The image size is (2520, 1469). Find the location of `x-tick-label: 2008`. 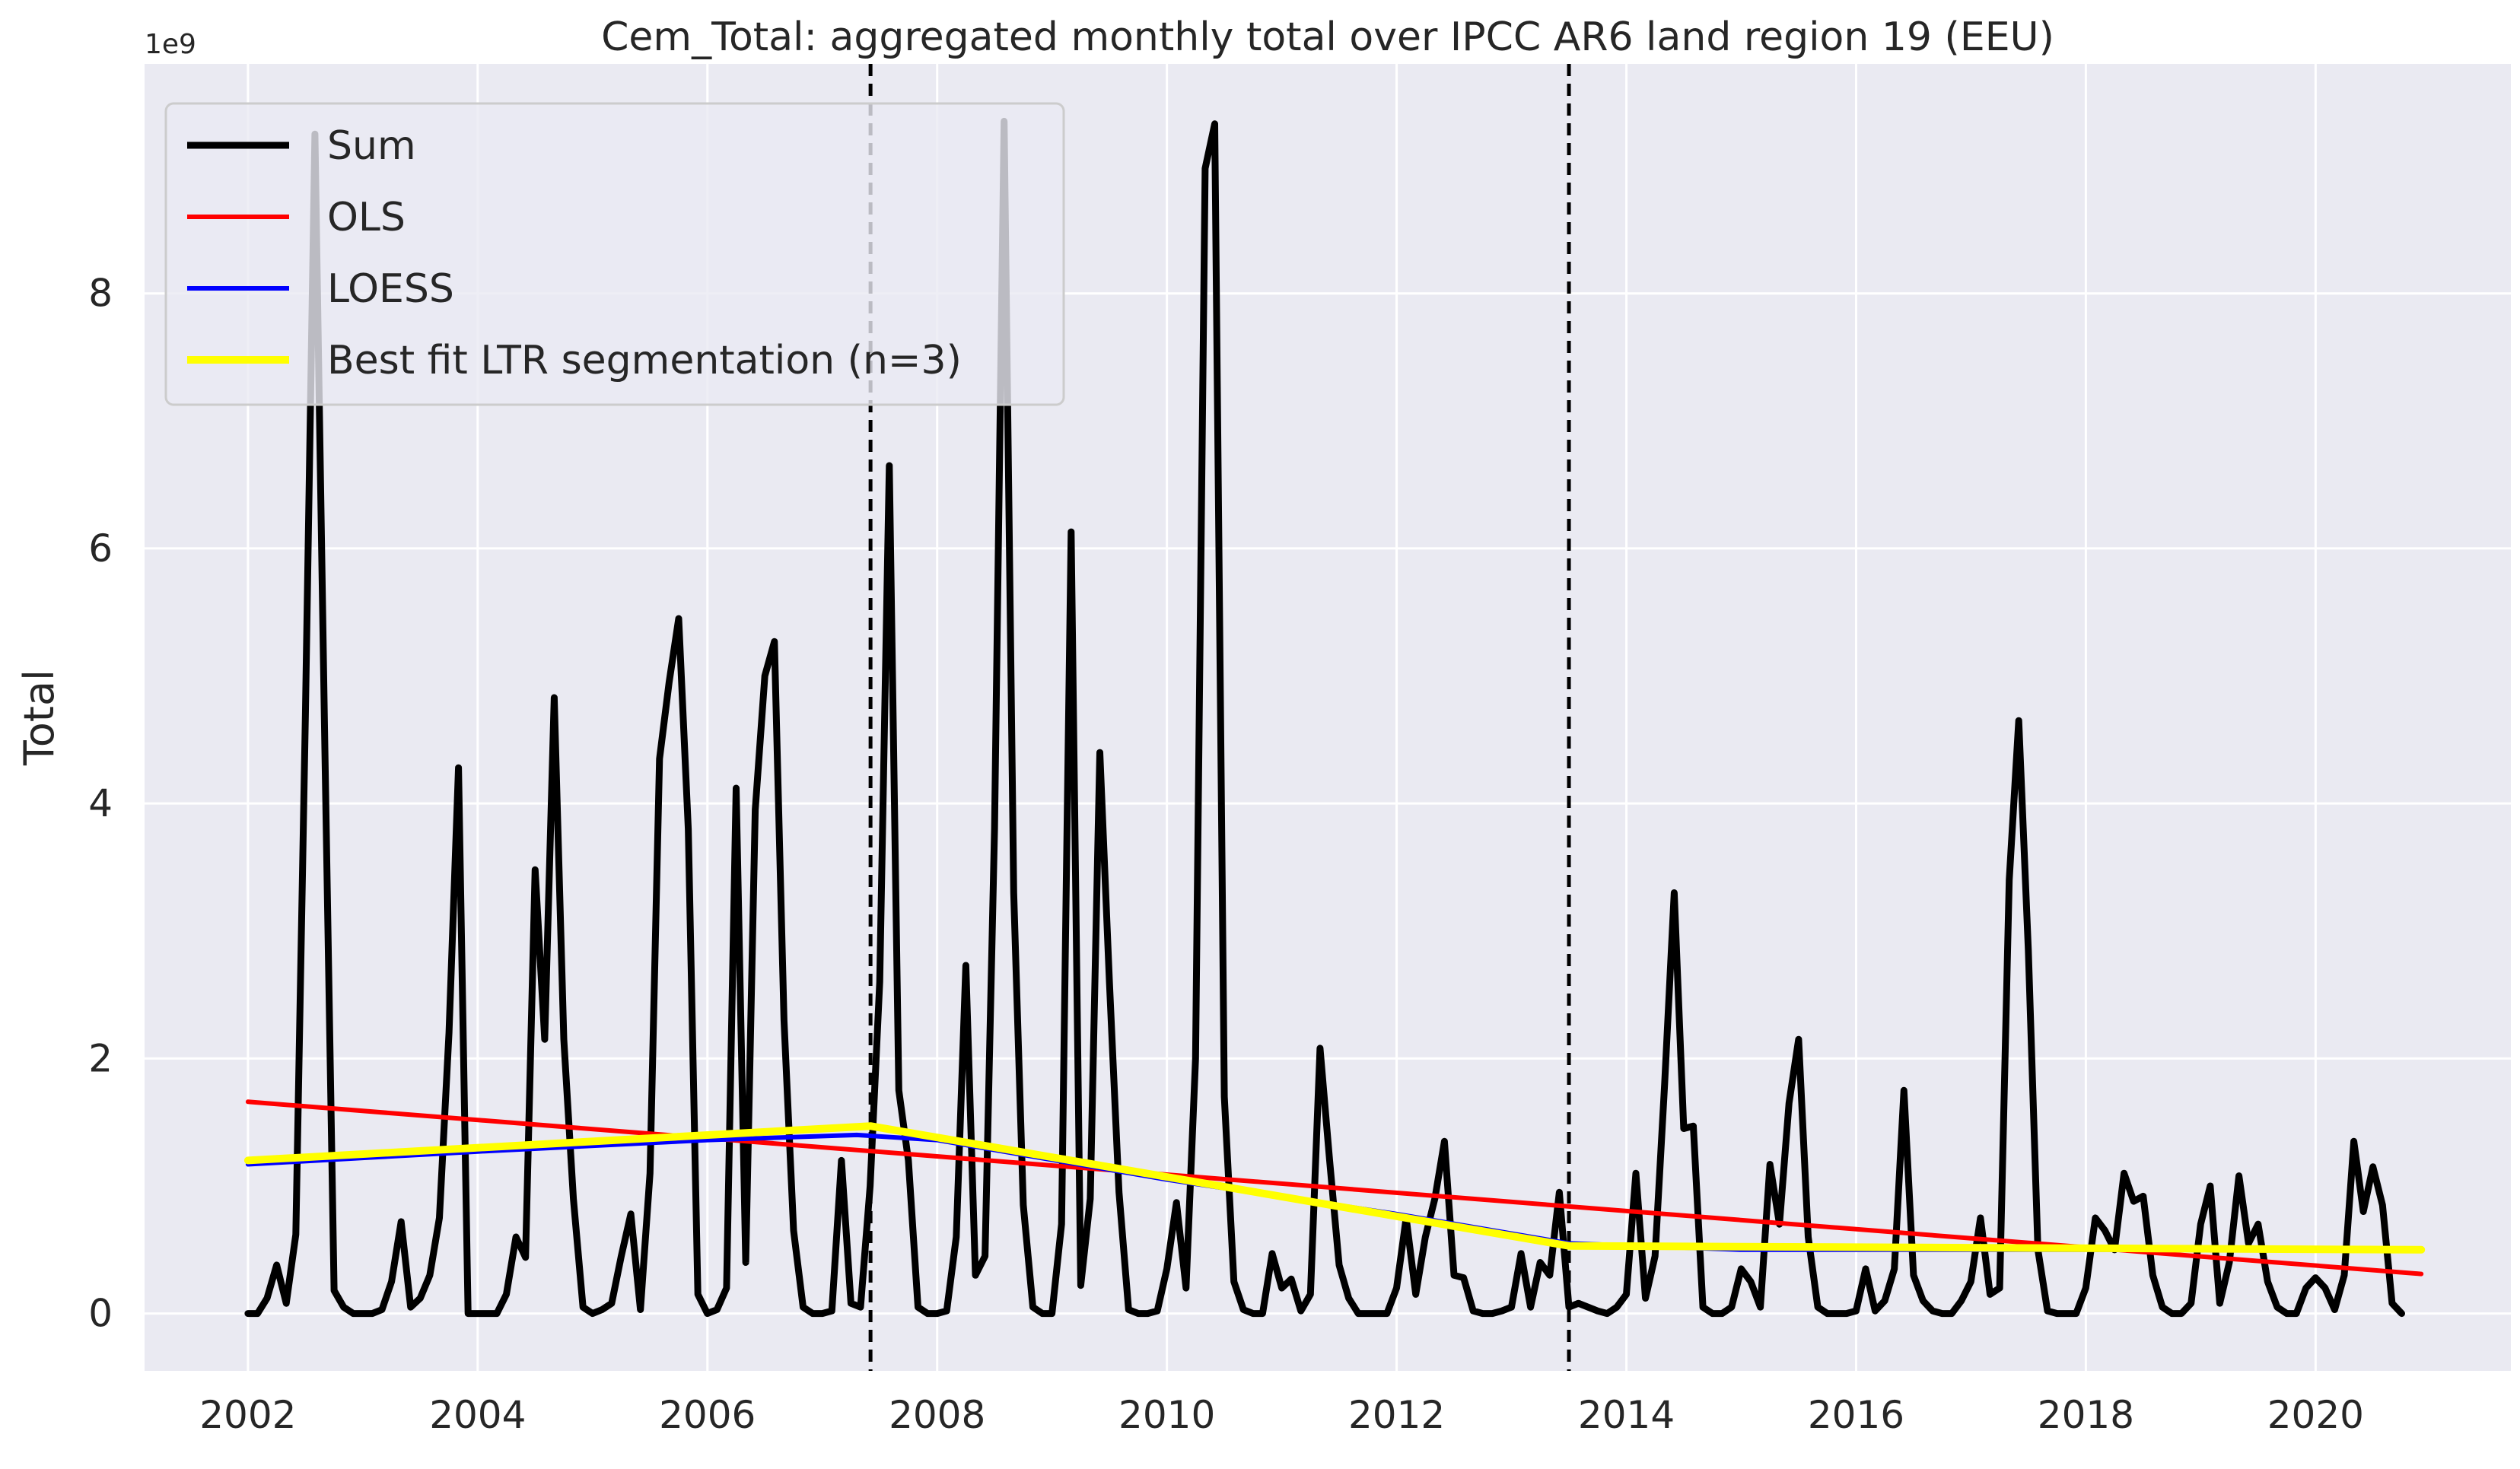

x-tick-label: 2008 is located at coordinates (937, 1415).